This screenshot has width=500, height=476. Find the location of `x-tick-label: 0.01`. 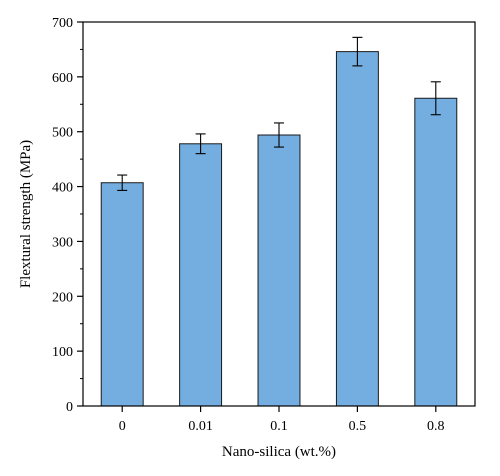

x-tick-label: 0.01 is located at coordinates (200, 426).